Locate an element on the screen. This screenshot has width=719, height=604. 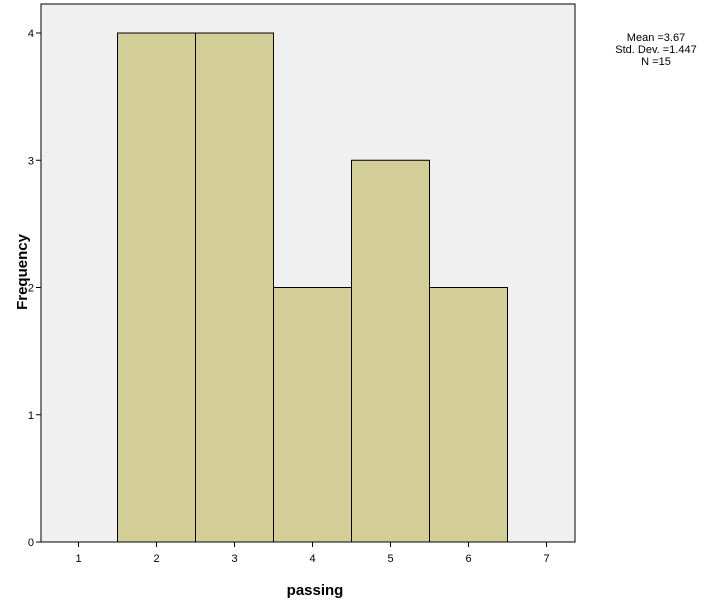
x-tick-label: 3 is located at coordinates (234, 559).